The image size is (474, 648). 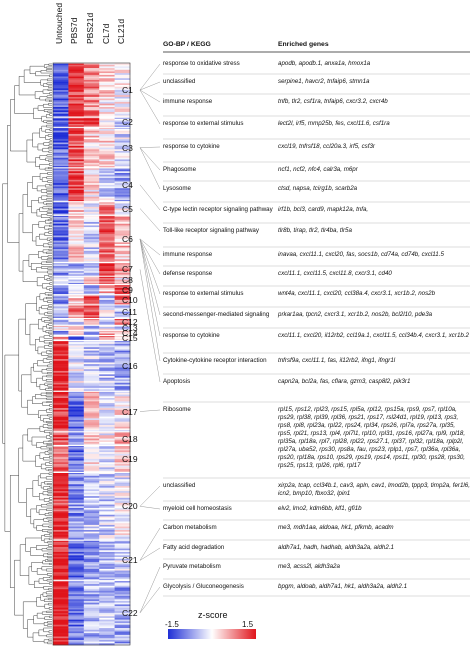 What do you see at coordinates (318, 188) in the screenshot?
I see `table-row-genes: ctsd, napsa, tcirg1b, scarb2a` at bounding box center [318, 188].